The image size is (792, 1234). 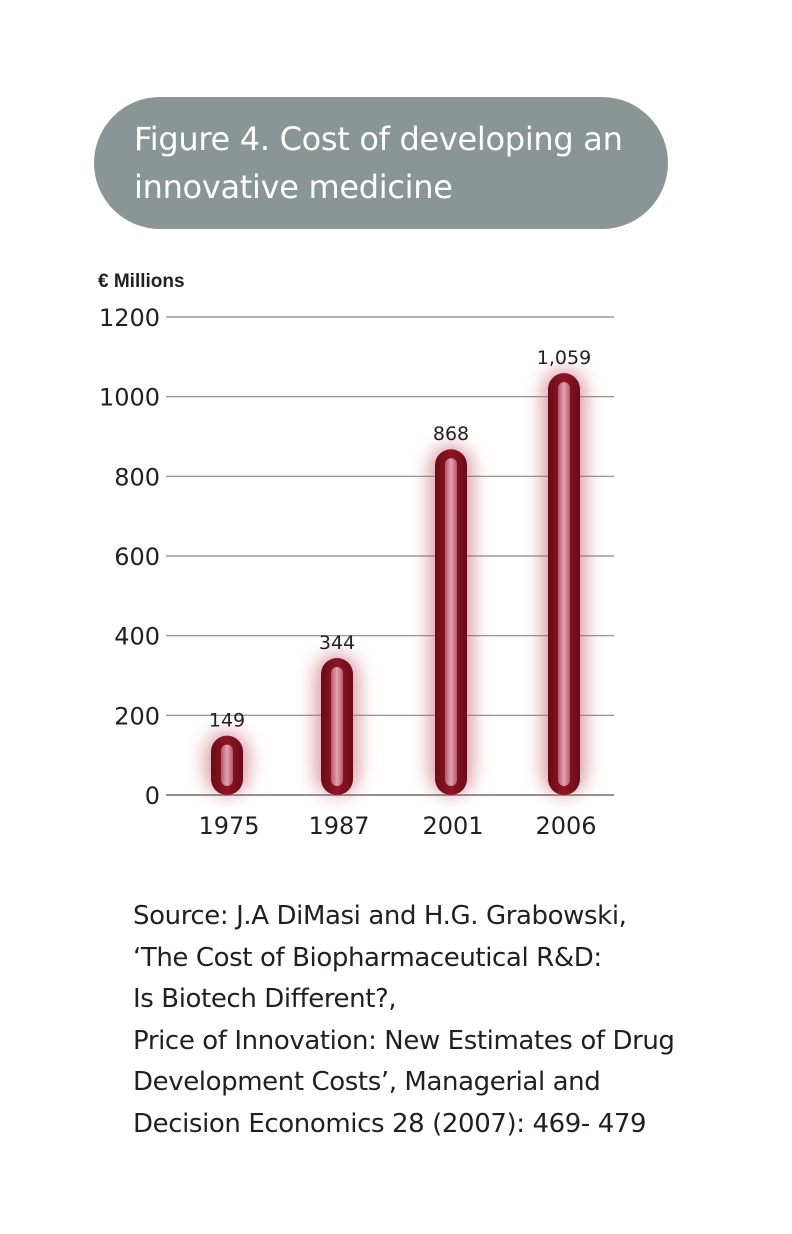 What do you see at coordinates (564, 358) in the screenshot?
I see `data-label-2006: 1,059` at bounding box center [564, 358].